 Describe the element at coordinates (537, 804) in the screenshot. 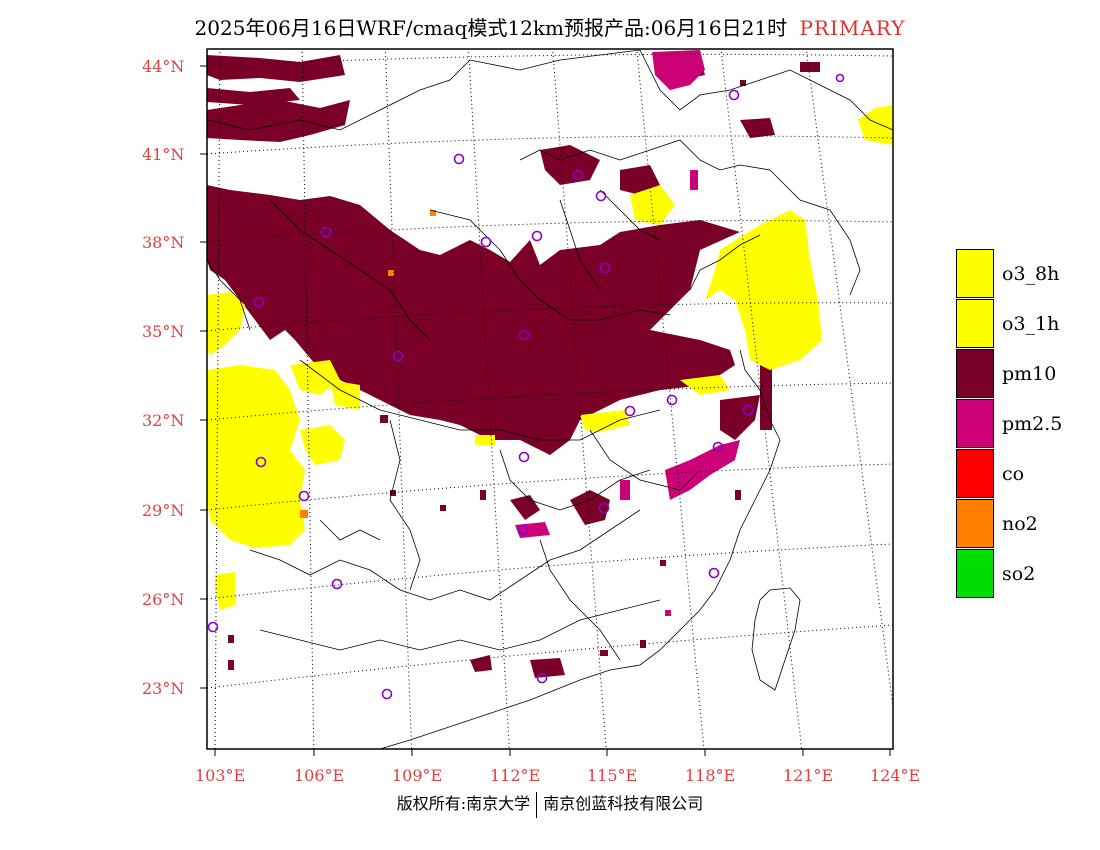

I see `footer-divider` at that location.